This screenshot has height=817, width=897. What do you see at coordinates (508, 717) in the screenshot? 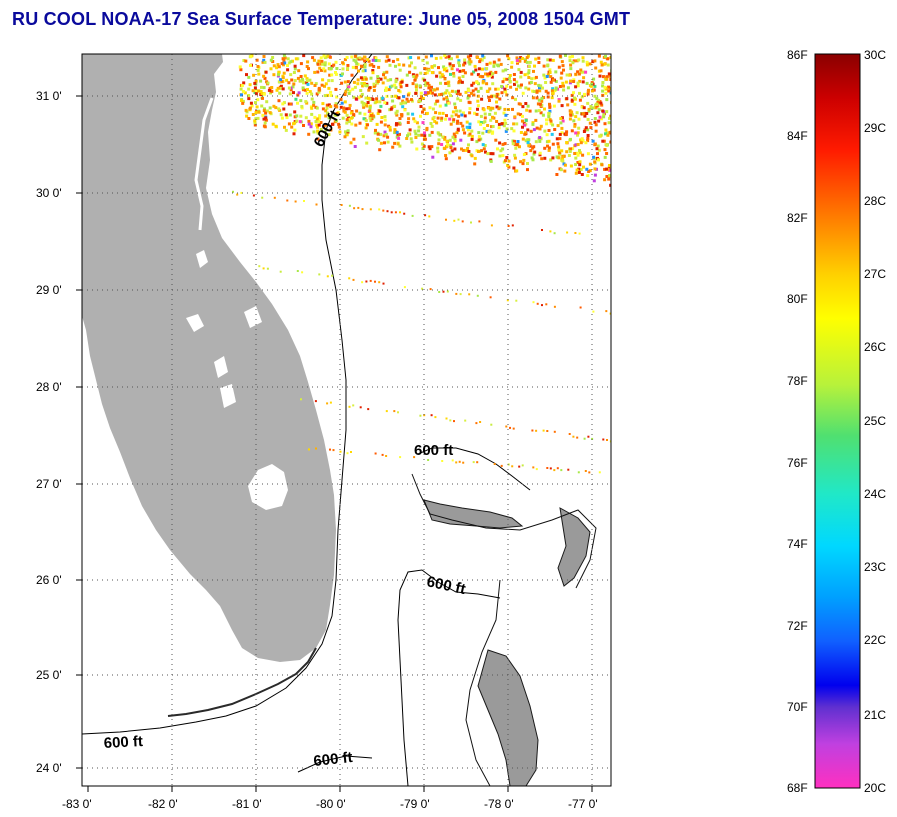
I see `andros-island` at bounding box center [508, 717].